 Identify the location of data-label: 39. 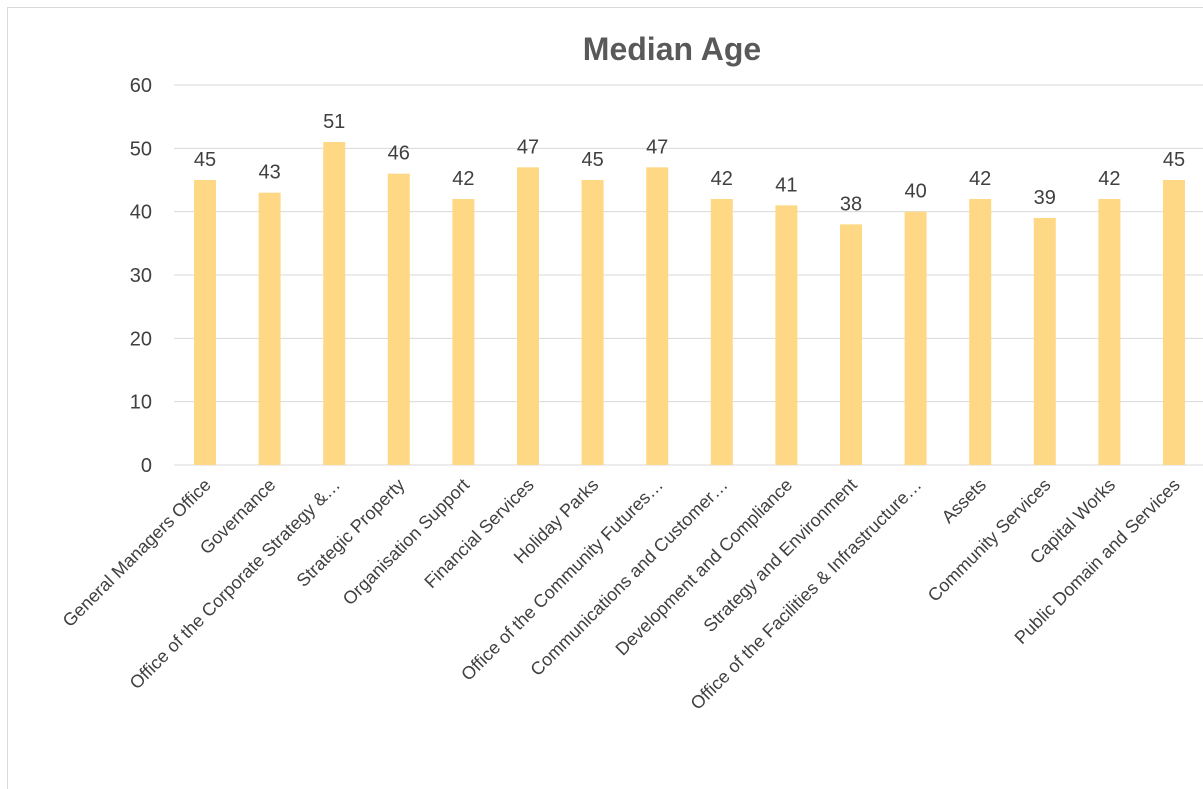
(1045, 198).